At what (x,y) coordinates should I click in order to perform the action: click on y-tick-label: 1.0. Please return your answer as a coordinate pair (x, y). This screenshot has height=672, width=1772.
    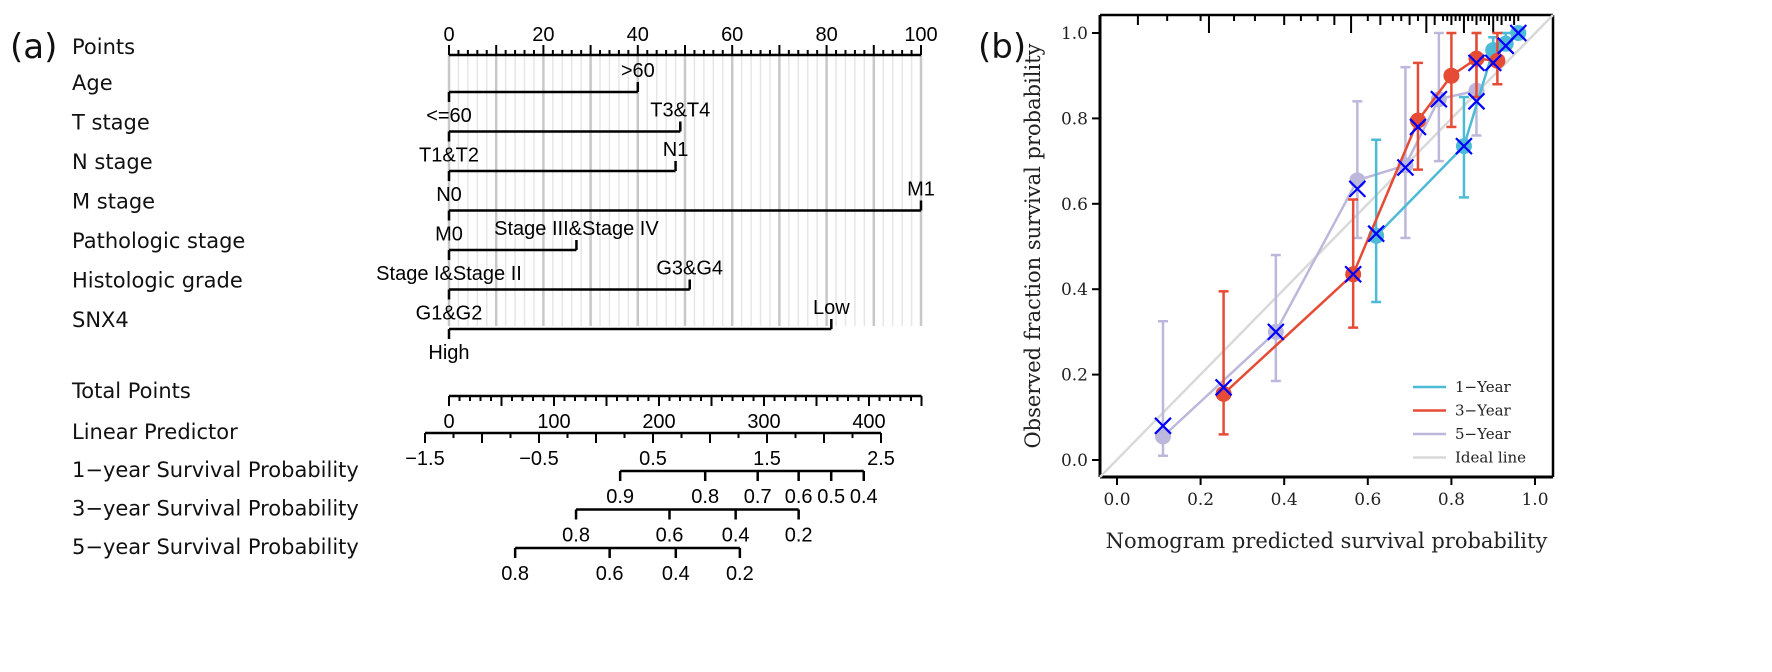
    Looking at the image, I should click on (1074, 34).